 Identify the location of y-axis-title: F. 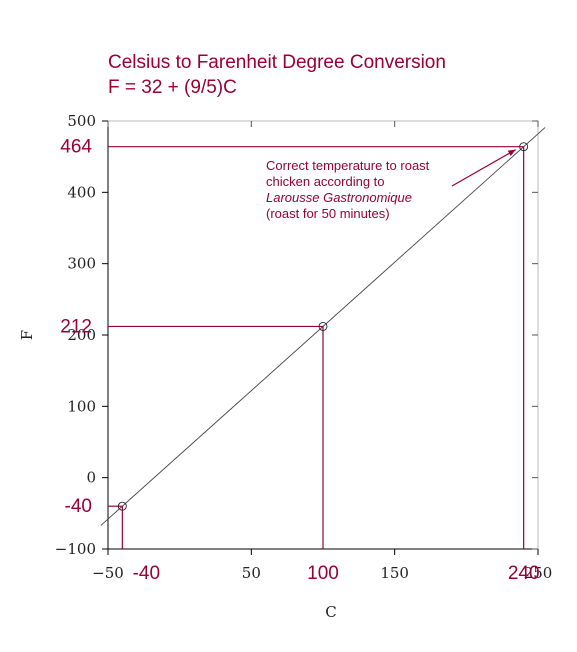
(27, 335).